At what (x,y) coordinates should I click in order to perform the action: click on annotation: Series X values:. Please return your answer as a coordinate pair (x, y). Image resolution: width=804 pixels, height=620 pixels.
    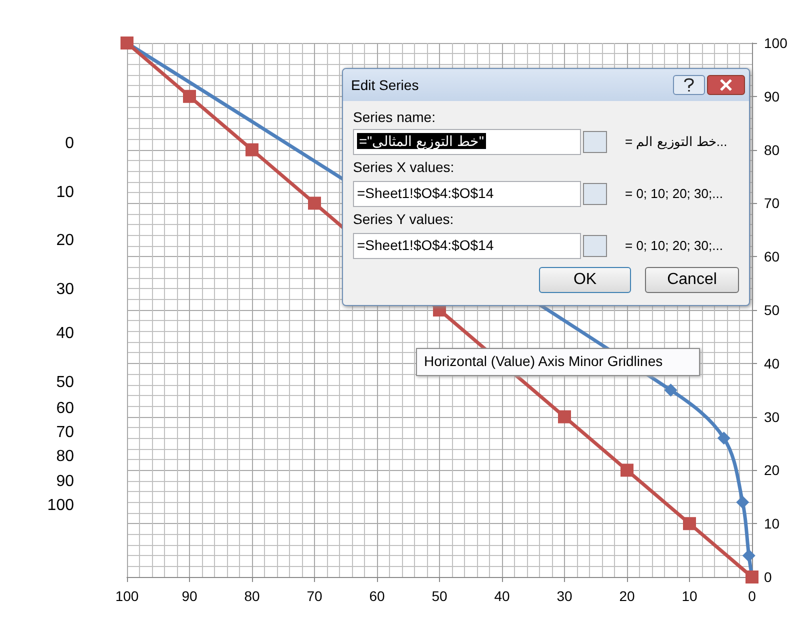
    Looking at the image, I should click on (403, 167).